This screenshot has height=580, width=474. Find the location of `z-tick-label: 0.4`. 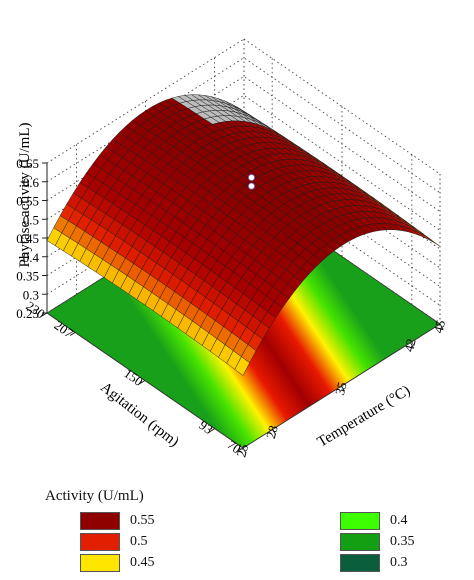

z-tick-label: 0.4 is located at coordinates (31, 257).